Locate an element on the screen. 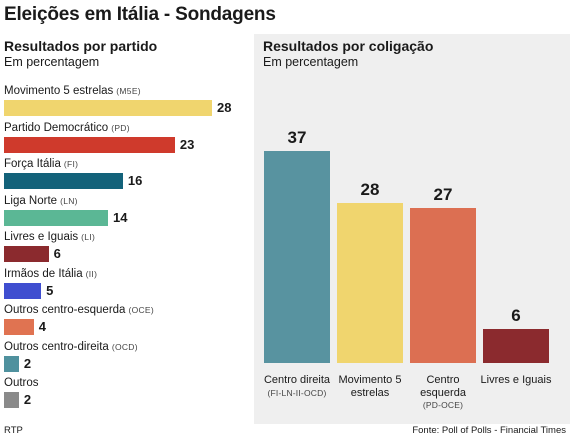 The width and height of the screenshot is (570, 442). party-row: Partido Democrático (PD) 23 is located at coordinates (125, 141).